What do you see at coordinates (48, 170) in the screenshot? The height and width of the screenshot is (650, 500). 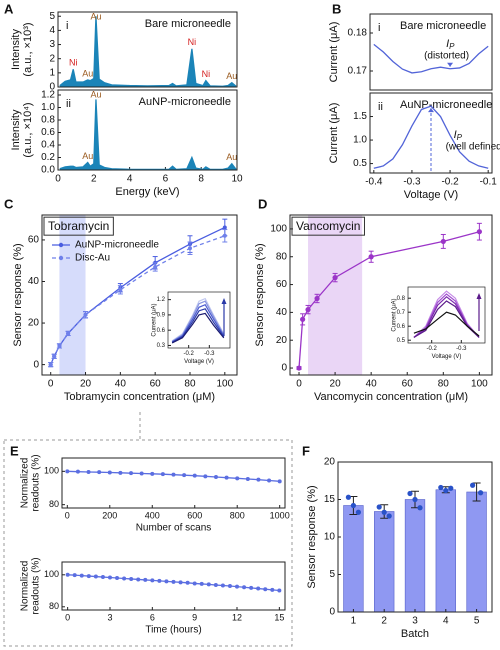 I see `y-tick-label: 0.0` at bounding box center [48, 170].